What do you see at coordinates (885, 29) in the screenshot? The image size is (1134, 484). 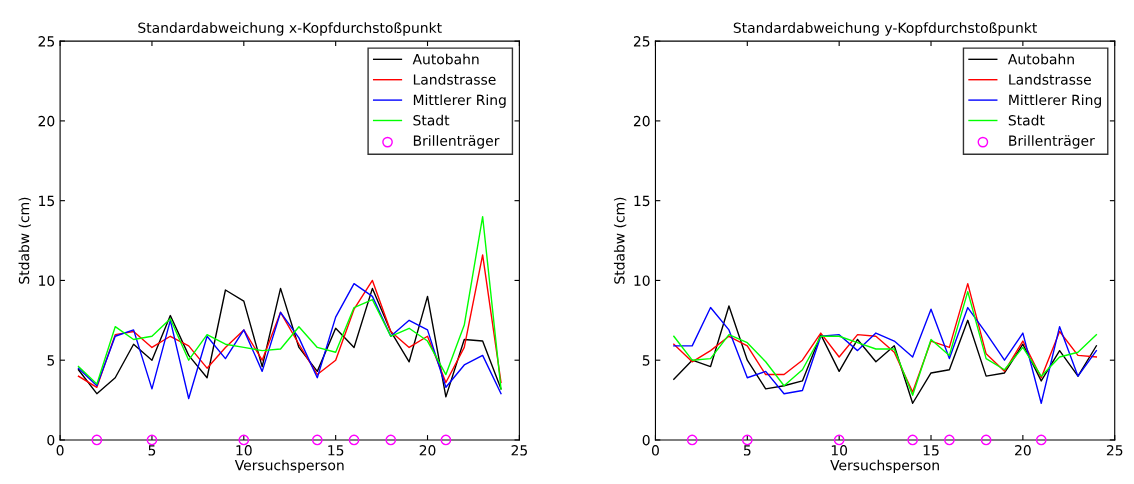 I see `chart-title: Standardabweichung y-Kopfdurchstoßpunkt` at bounding box center [885, 29].